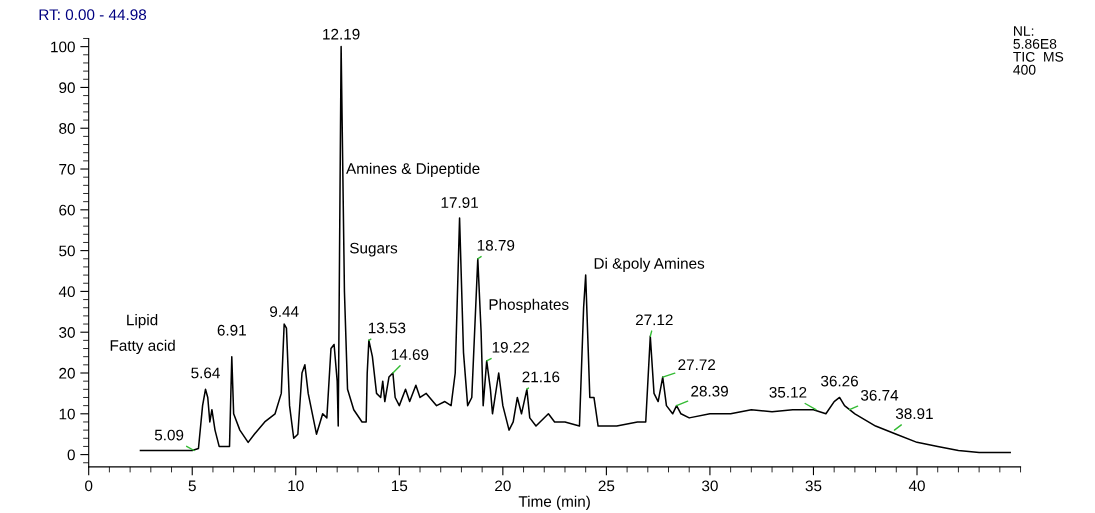 This screenshot has height=513, width=1095. Describe the element at coordinates (67, 332) in the screenshot. I see `y-tick-label: 30` at that location.